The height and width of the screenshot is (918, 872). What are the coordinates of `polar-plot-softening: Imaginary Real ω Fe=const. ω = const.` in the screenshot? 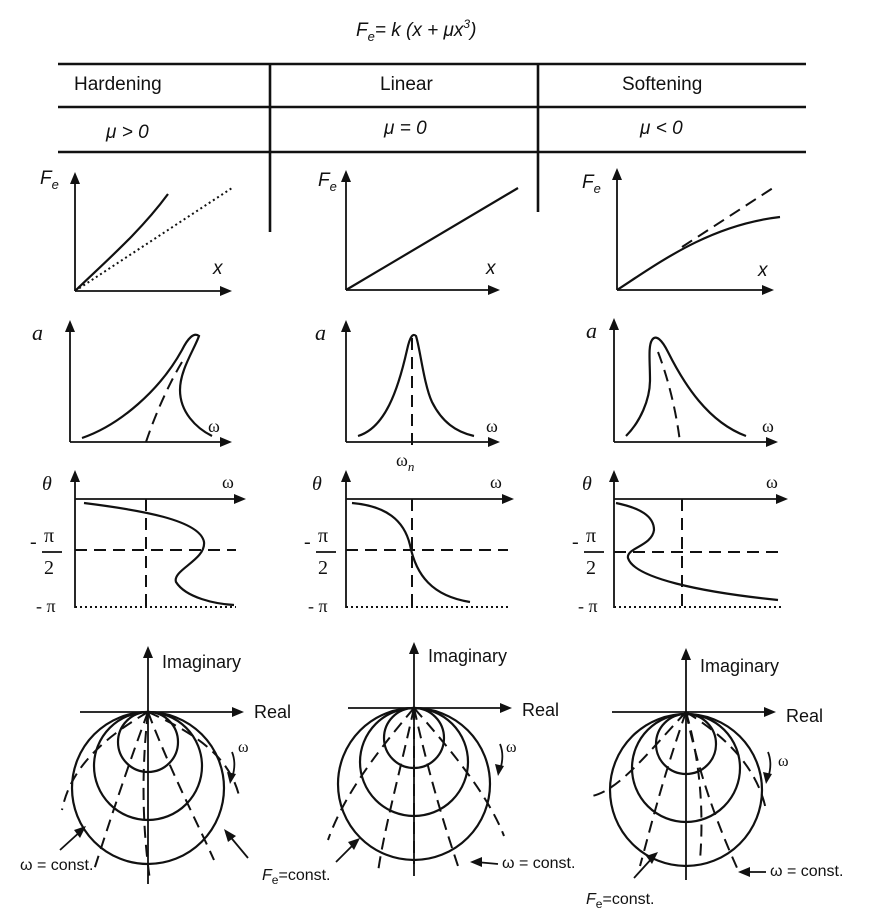 It's located at (714, 779).